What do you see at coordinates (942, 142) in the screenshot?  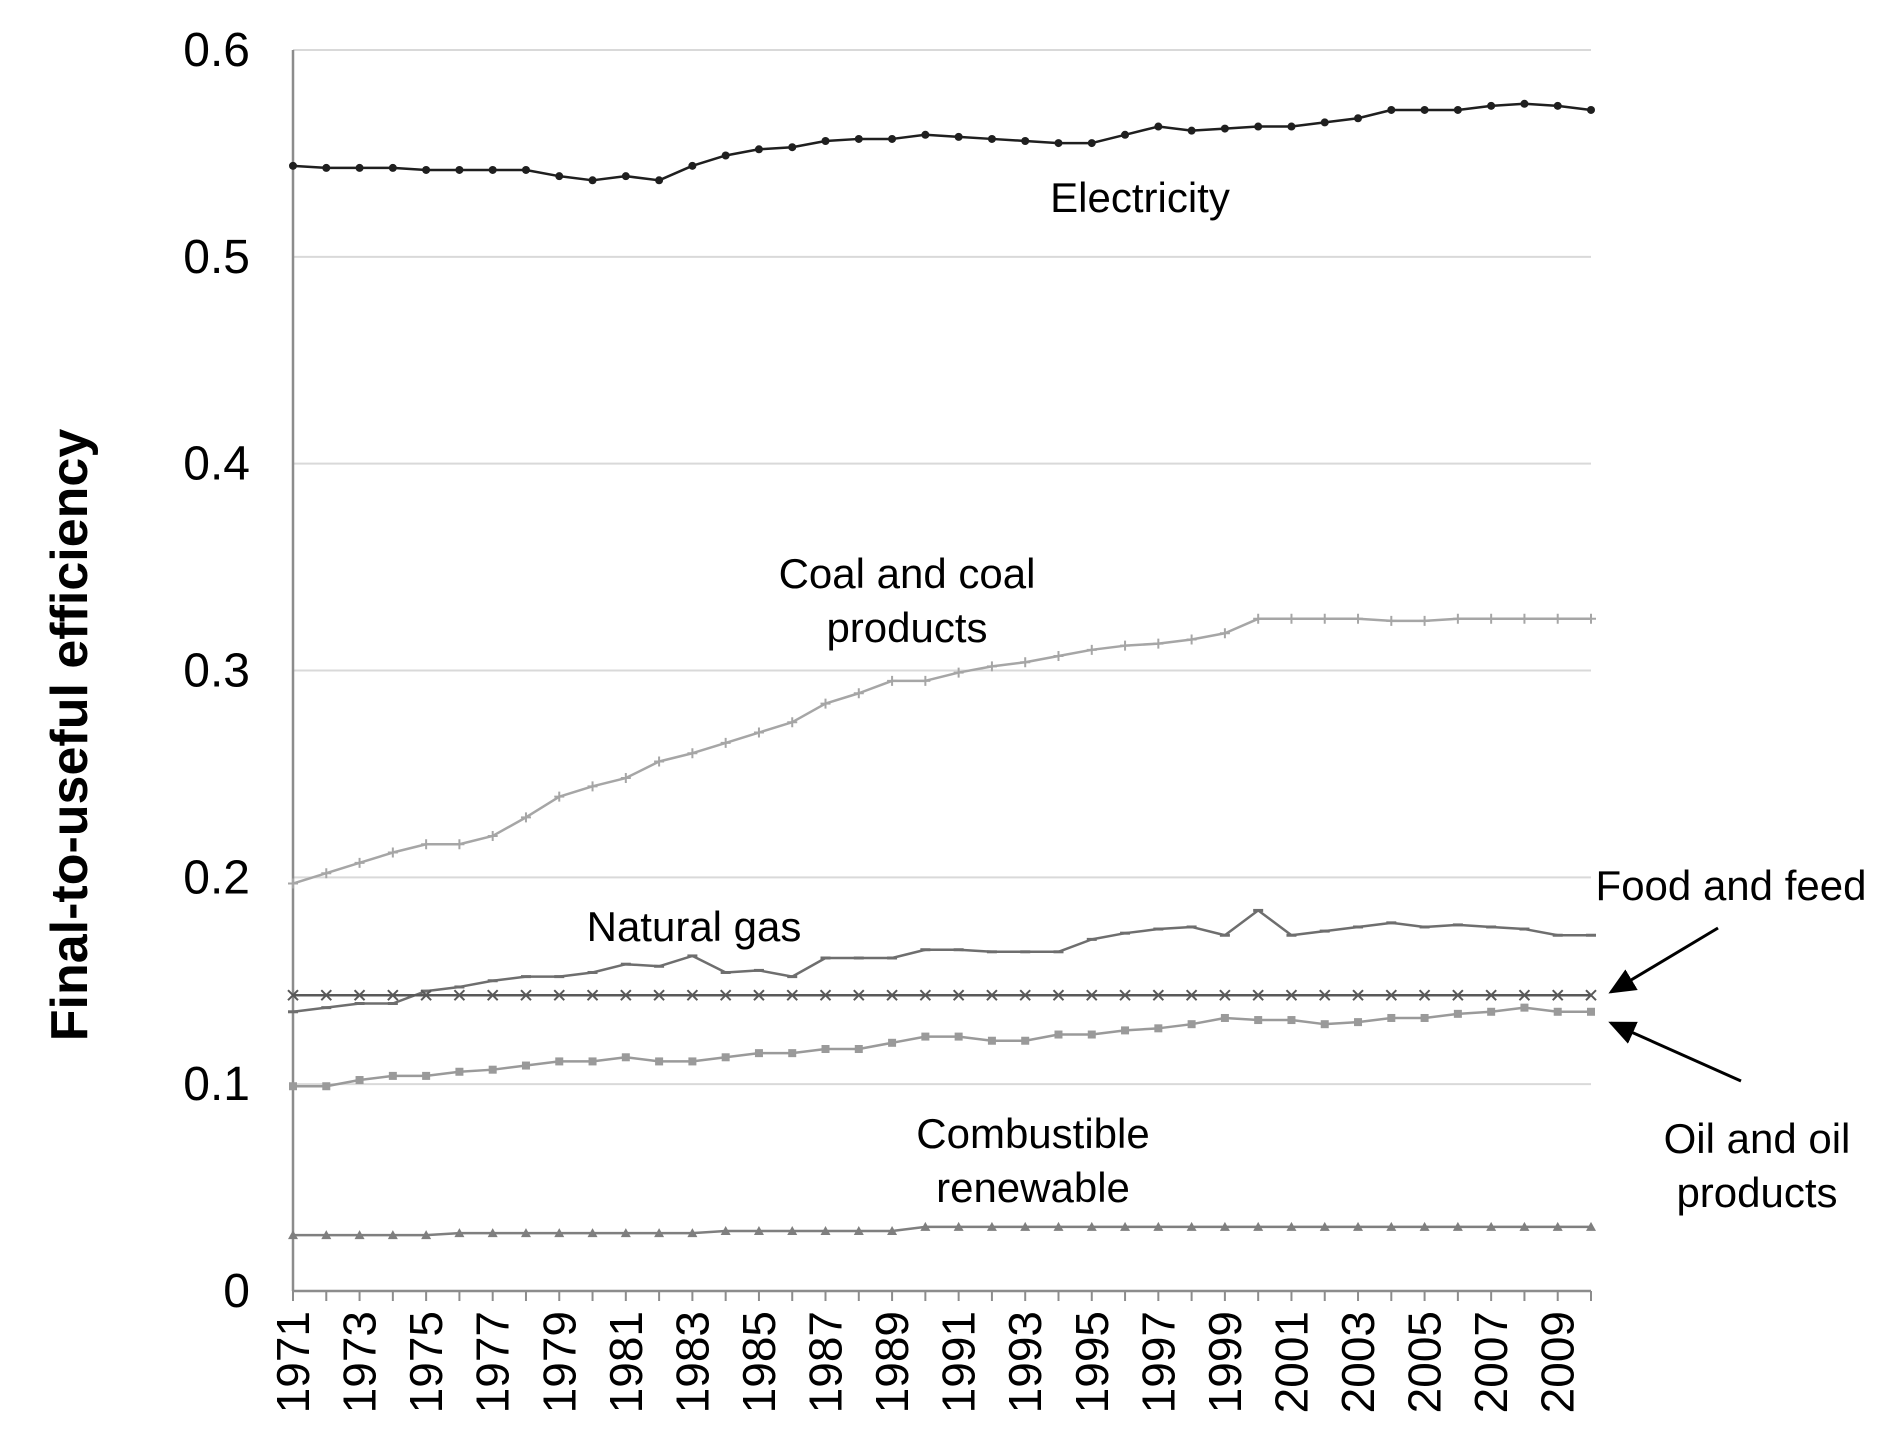 I see `series-electricity` at bounding box center [942, 142].